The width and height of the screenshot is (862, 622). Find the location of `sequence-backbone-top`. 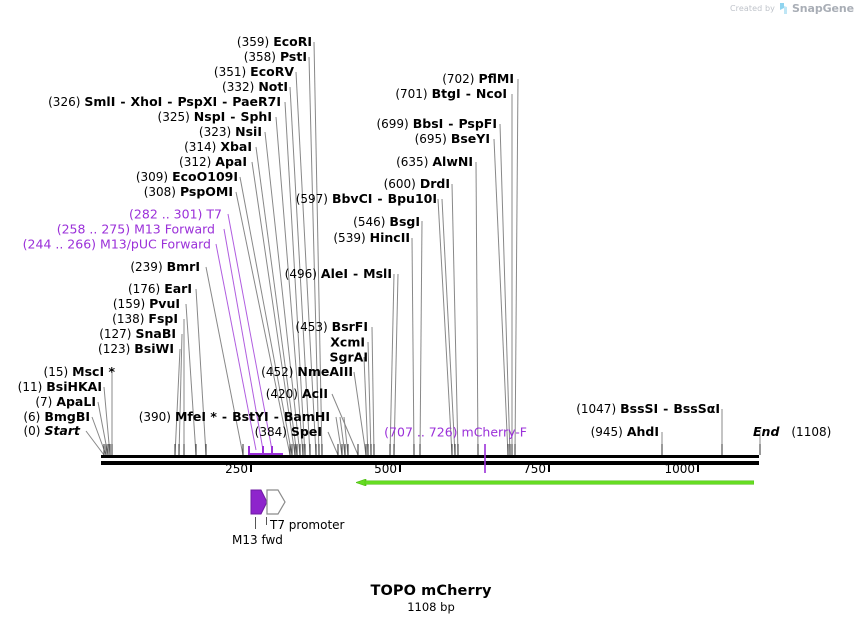

sequence-backbone-top is located at coordinates (430, 456).